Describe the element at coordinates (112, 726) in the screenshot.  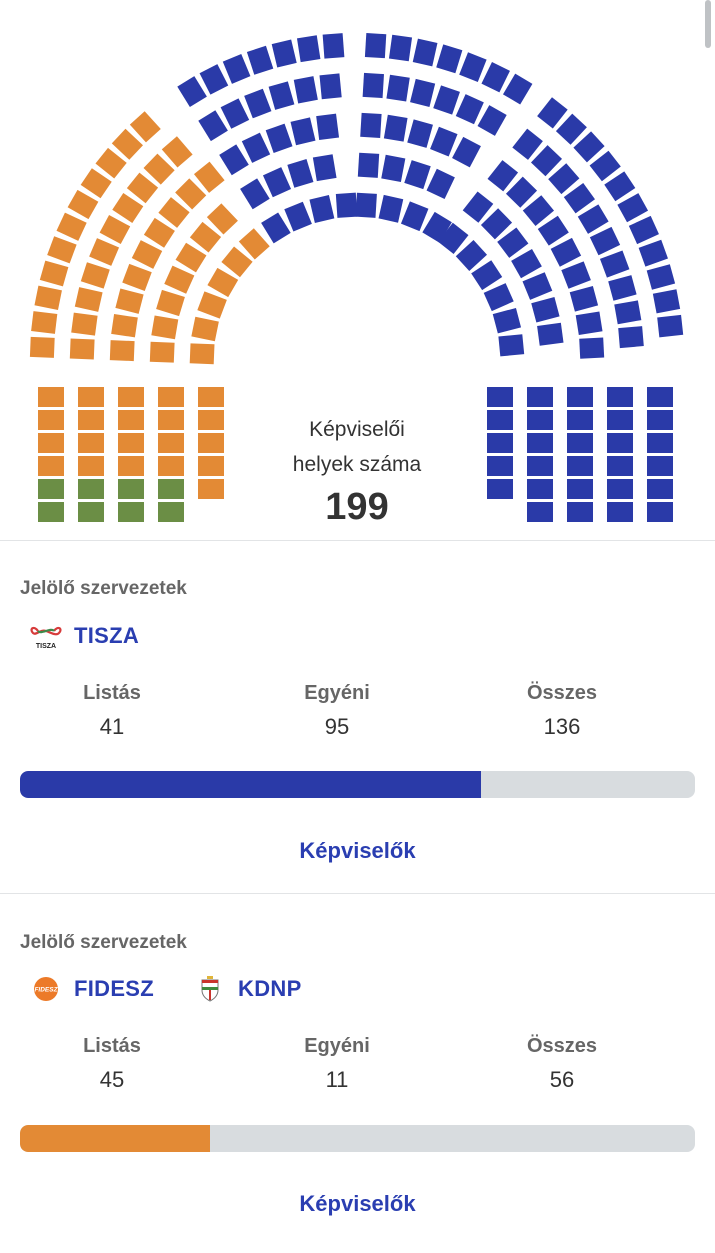
I see `stat-value-listas: 41` at that location.